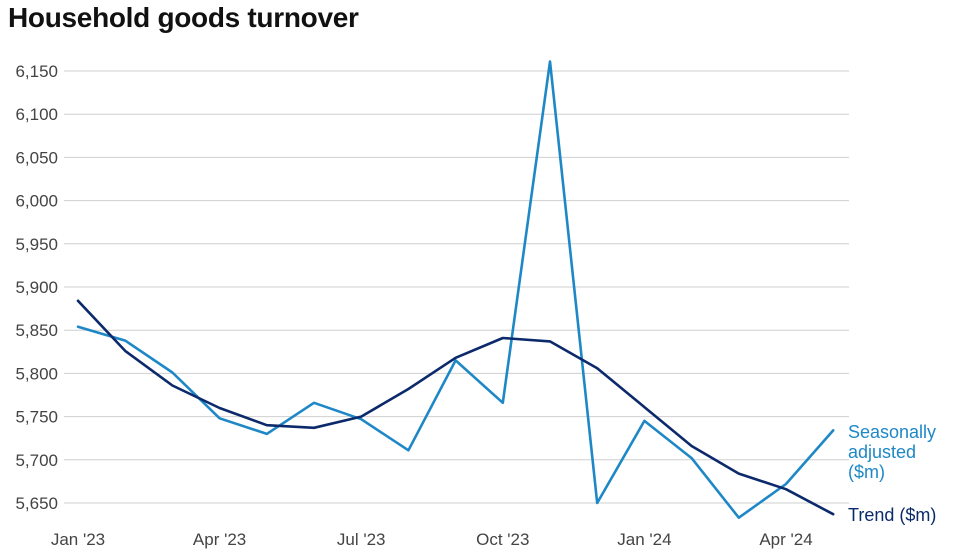 The image size is (969, 553). What do you see at coordinates (219, 539) in the screenshot?
I see `x-tick-label: Apr '23` at bounding box center [219, 539].